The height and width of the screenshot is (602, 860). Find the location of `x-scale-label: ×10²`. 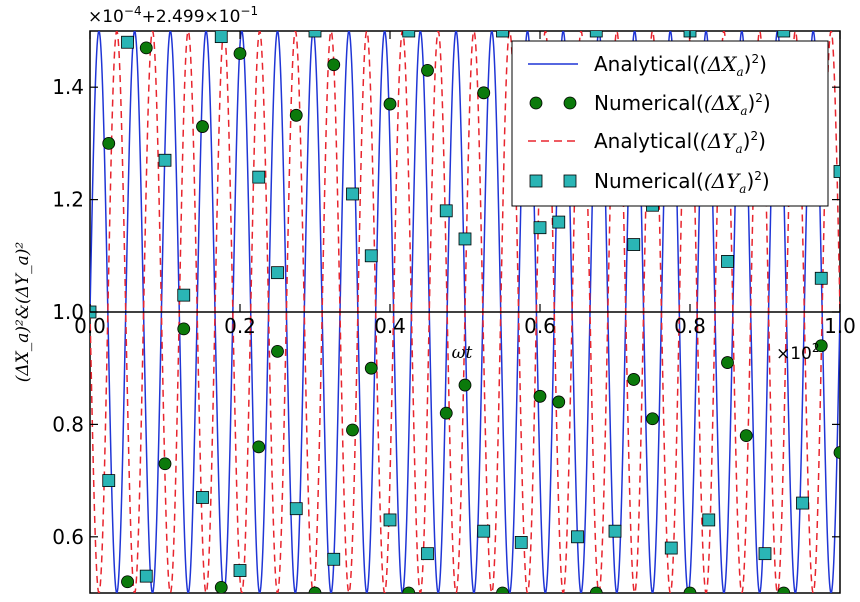

x-scale-label: ×10² is located at coordinates (798, 352).